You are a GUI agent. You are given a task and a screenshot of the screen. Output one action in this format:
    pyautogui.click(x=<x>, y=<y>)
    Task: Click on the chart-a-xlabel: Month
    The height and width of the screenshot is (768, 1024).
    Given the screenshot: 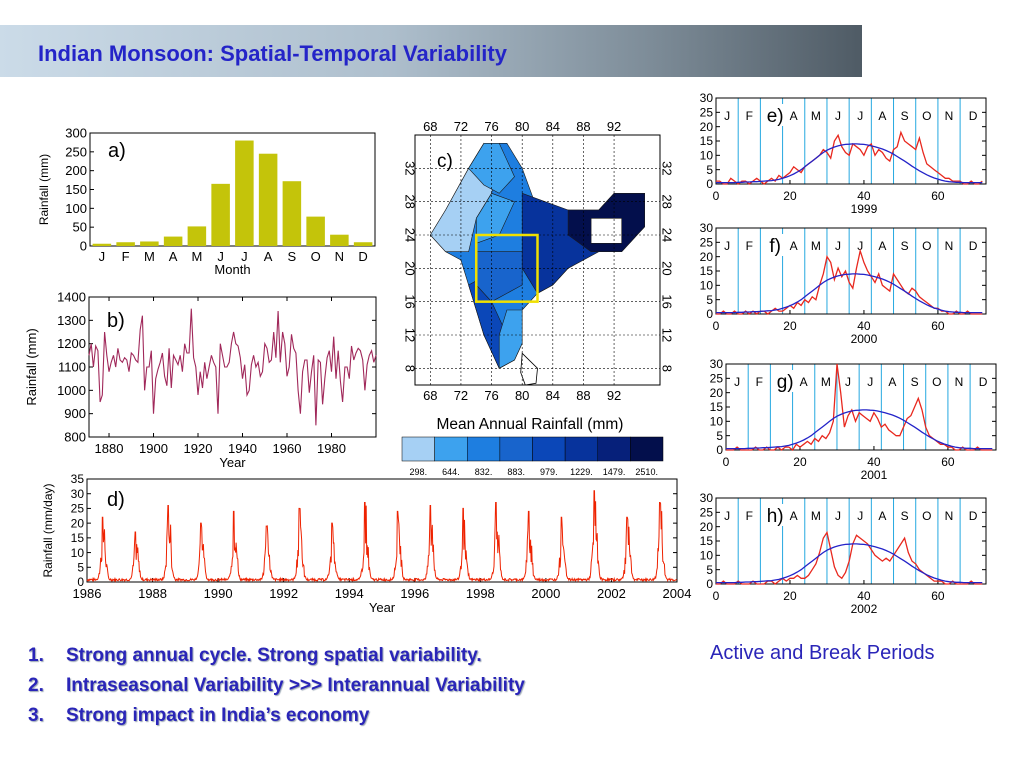 What is the action you would take?
    pyautogui.click(x=232, y=269)
    